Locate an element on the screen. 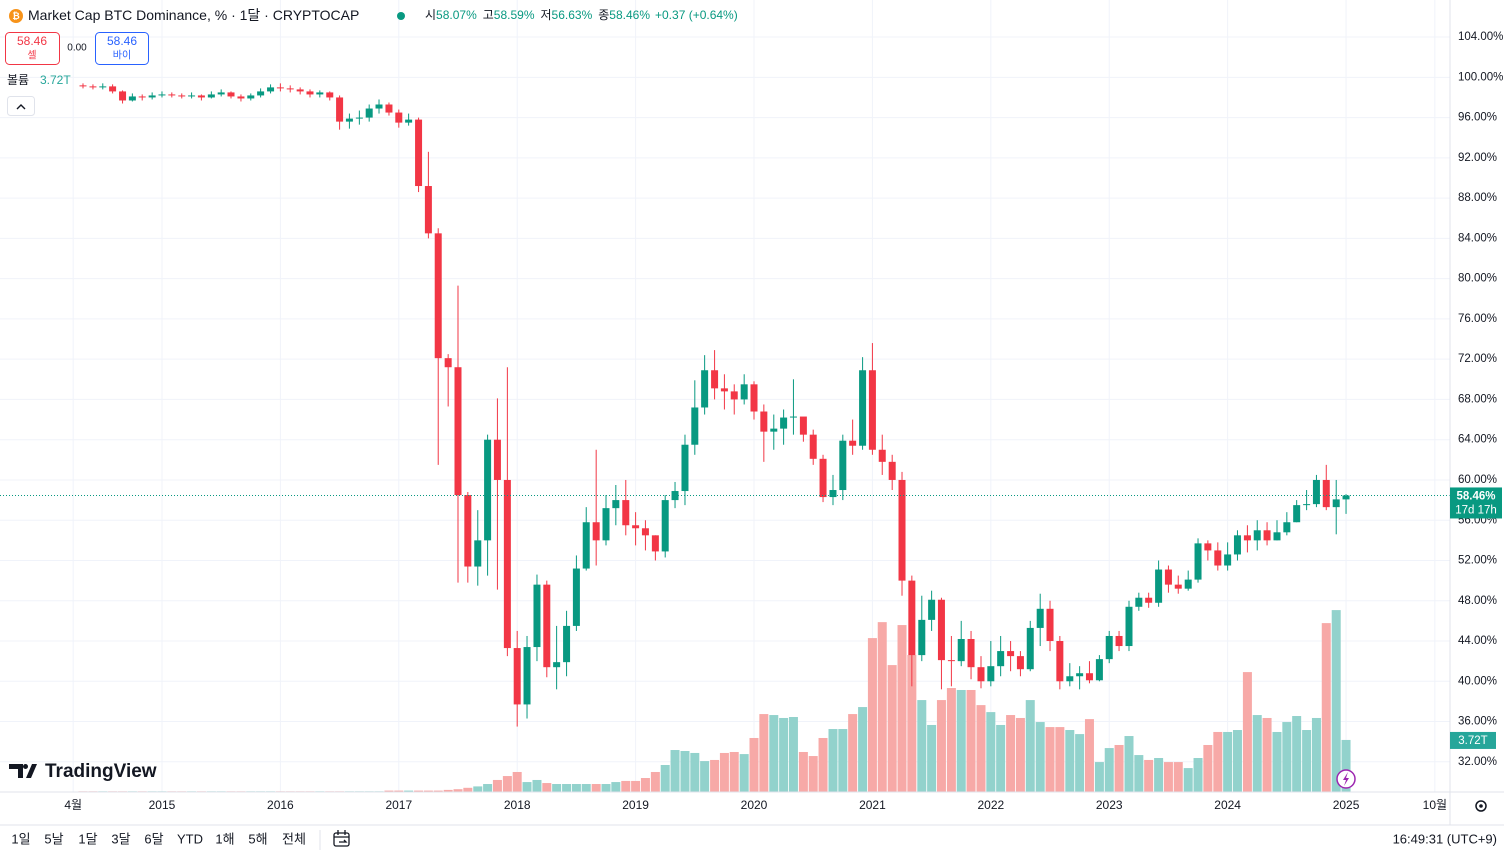  range-button: 1일 is located at coordinates (20, 838).